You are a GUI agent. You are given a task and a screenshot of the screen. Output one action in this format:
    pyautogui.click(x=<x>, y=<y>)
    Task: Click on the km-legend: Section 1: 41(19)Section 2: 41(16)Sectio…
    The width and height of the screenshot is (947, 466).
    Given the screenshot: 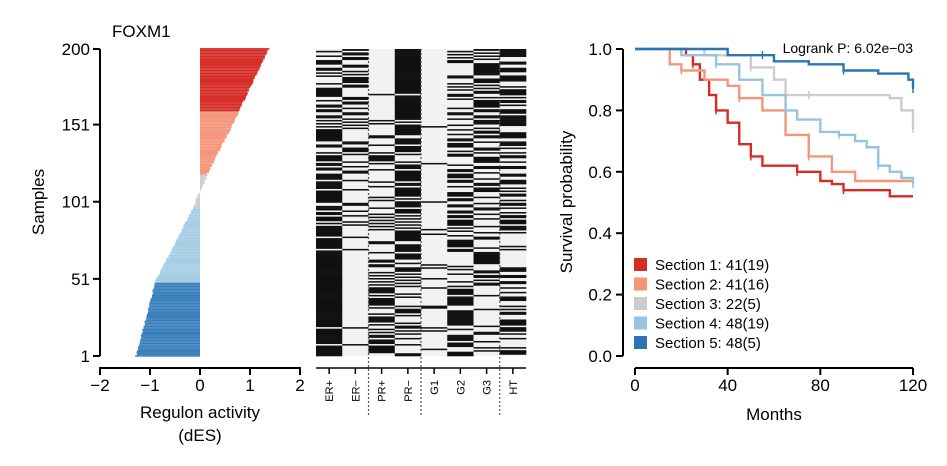 What is the action you would take?
    pyautogui.click(x=701, y=304)
    